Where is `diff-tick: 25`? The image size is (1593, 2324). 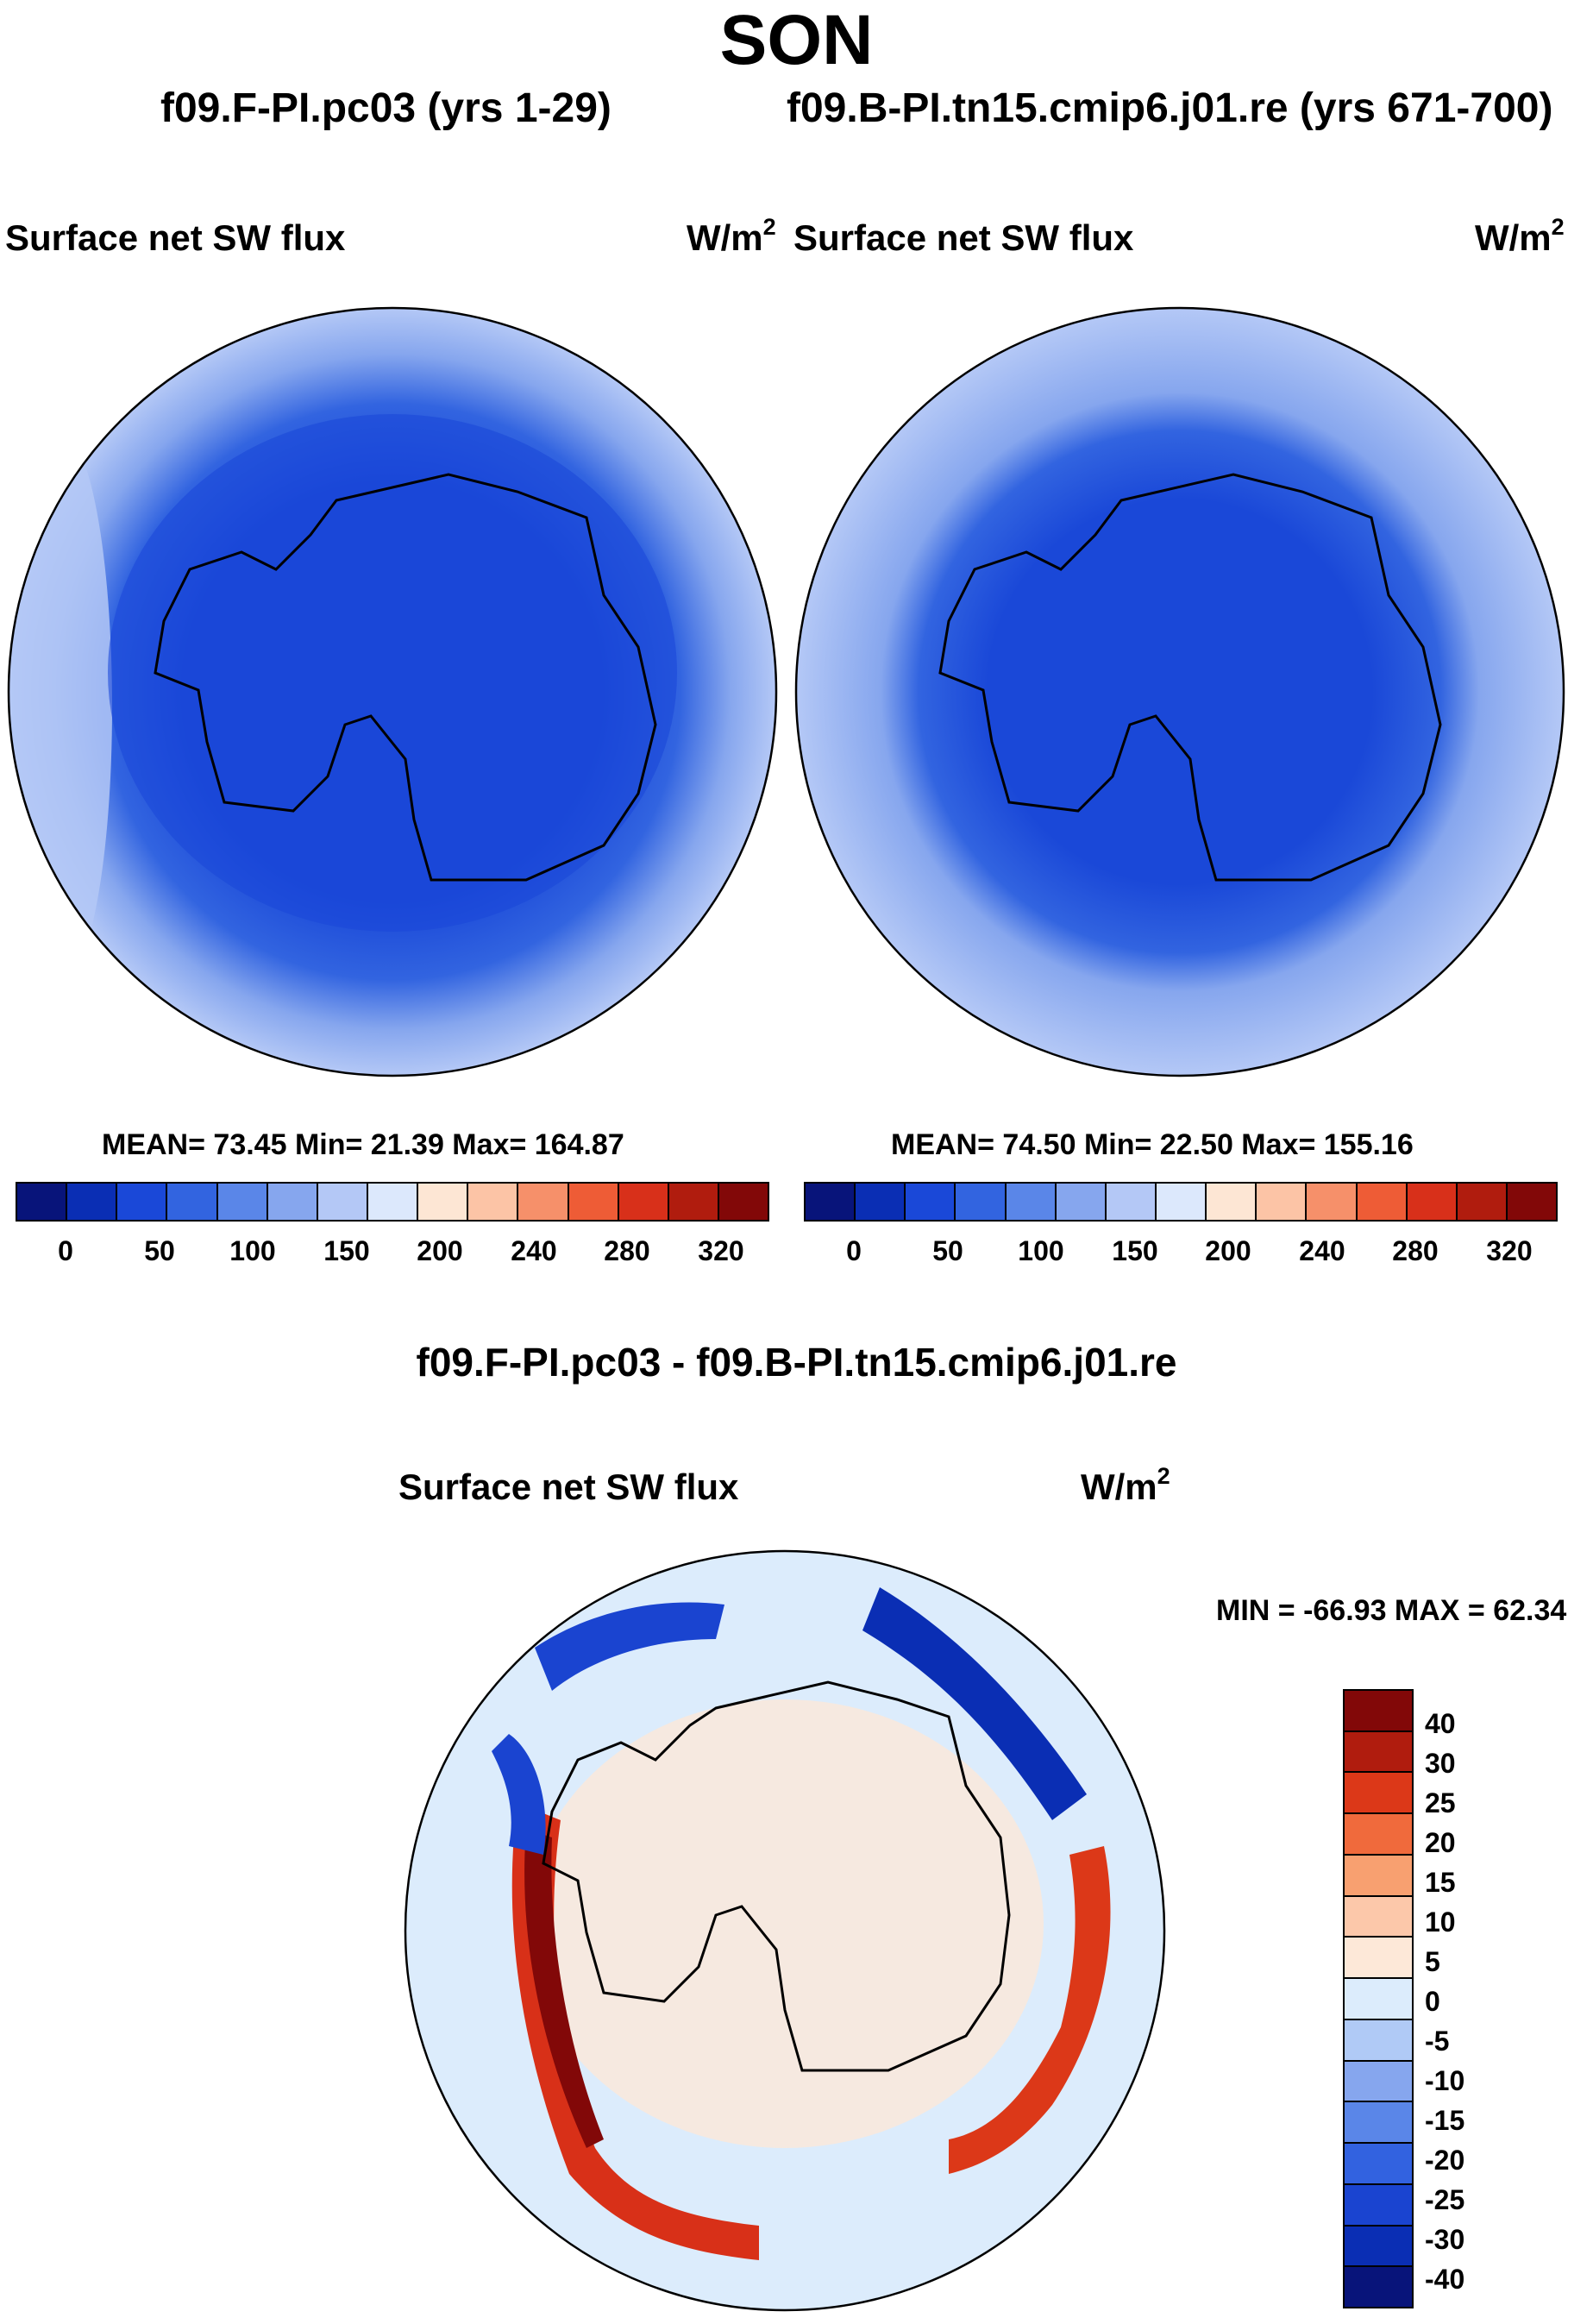
diff-tick: 25 is located at coordinates (1441, 1803).